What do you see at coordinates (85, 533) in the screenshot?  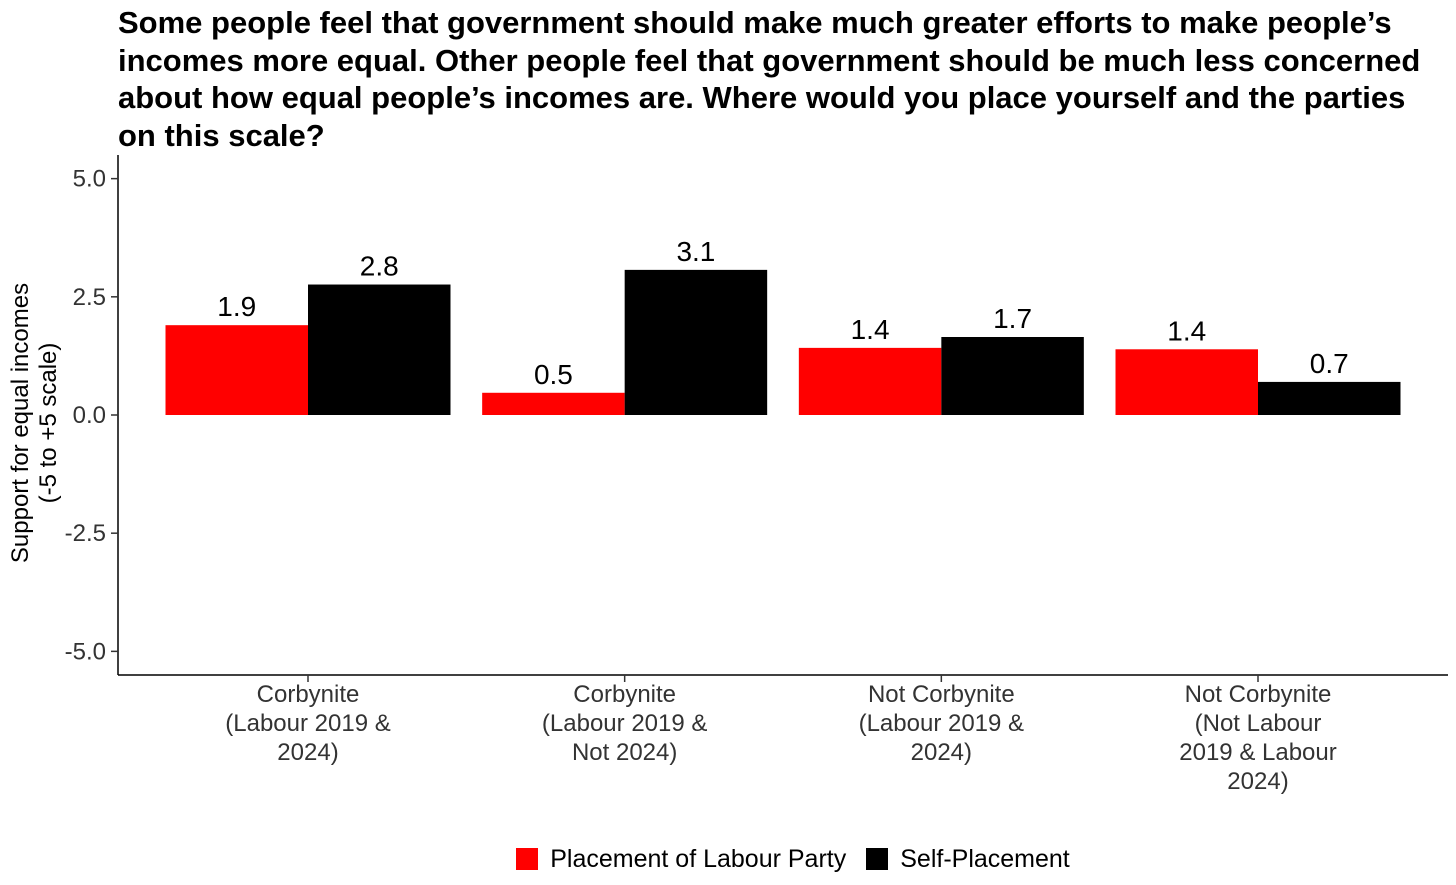 I see `y-tick-label: -2.5` at bounding box center [85, 533].